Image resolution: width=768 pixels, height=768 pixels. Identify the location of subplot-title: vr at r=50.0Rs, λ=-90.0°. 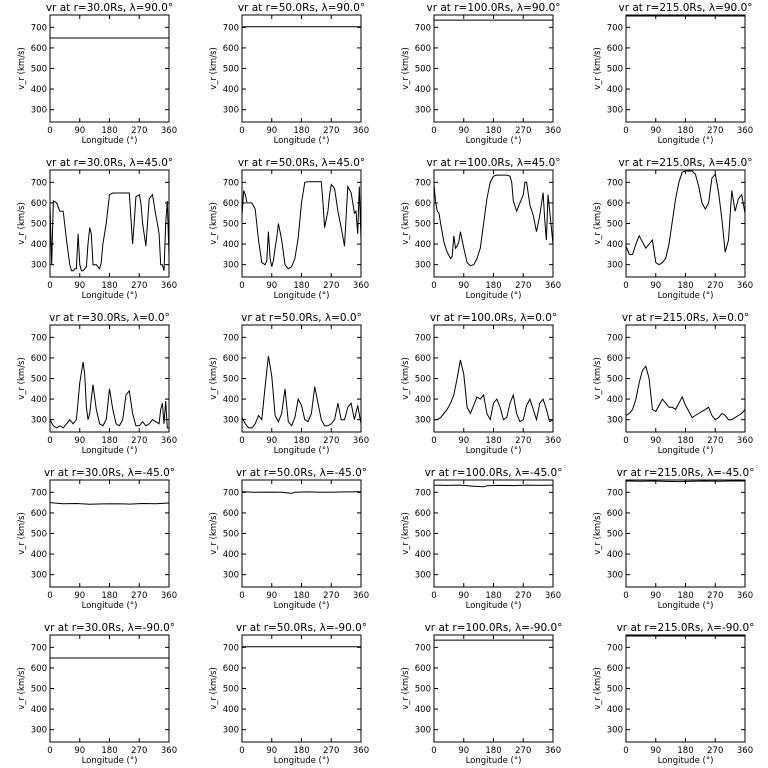
(301, 628).